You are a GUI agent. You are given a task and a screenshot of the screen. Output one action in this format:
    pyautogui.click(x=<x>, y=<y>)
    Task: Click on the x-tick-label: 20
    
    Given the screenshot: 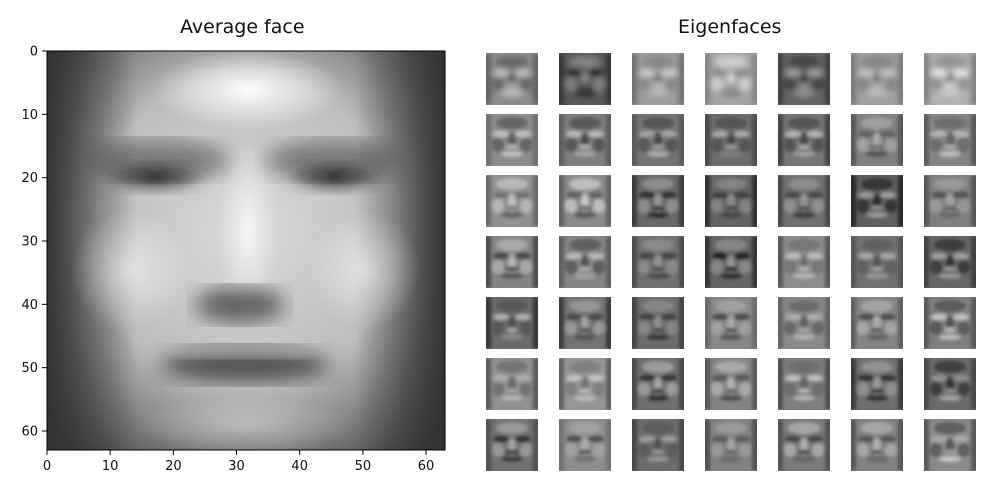 What is the action you would take?
    pyautogui.click(x=173, y=466)
    